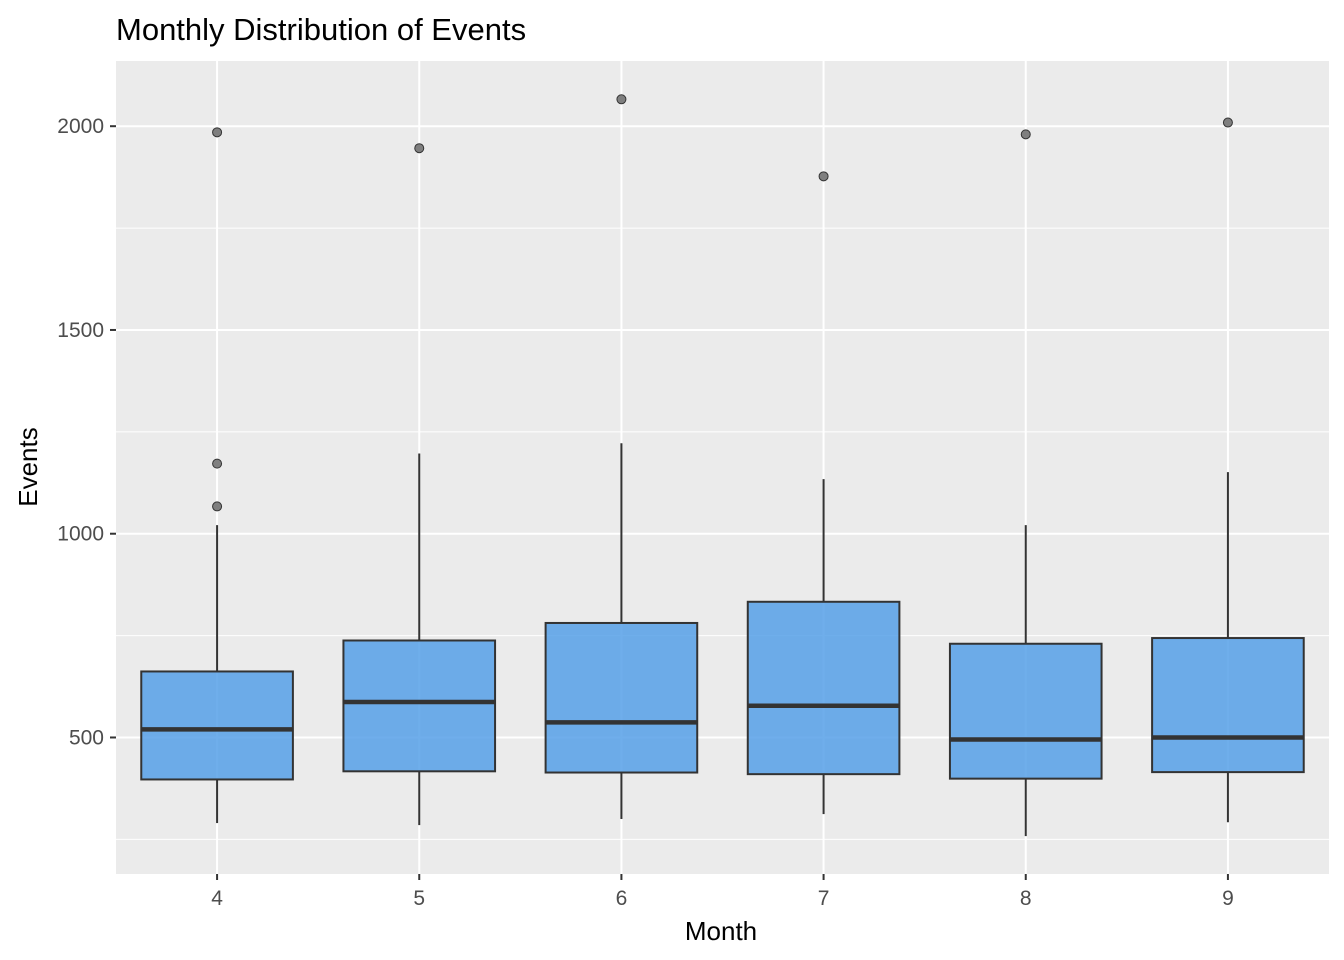 Image resolution: width=1344 pixels, height=960 pixels. Describe the element at coordinates (1026, 898) in the screenshot. I see `x-tick-label: 8` at that location.